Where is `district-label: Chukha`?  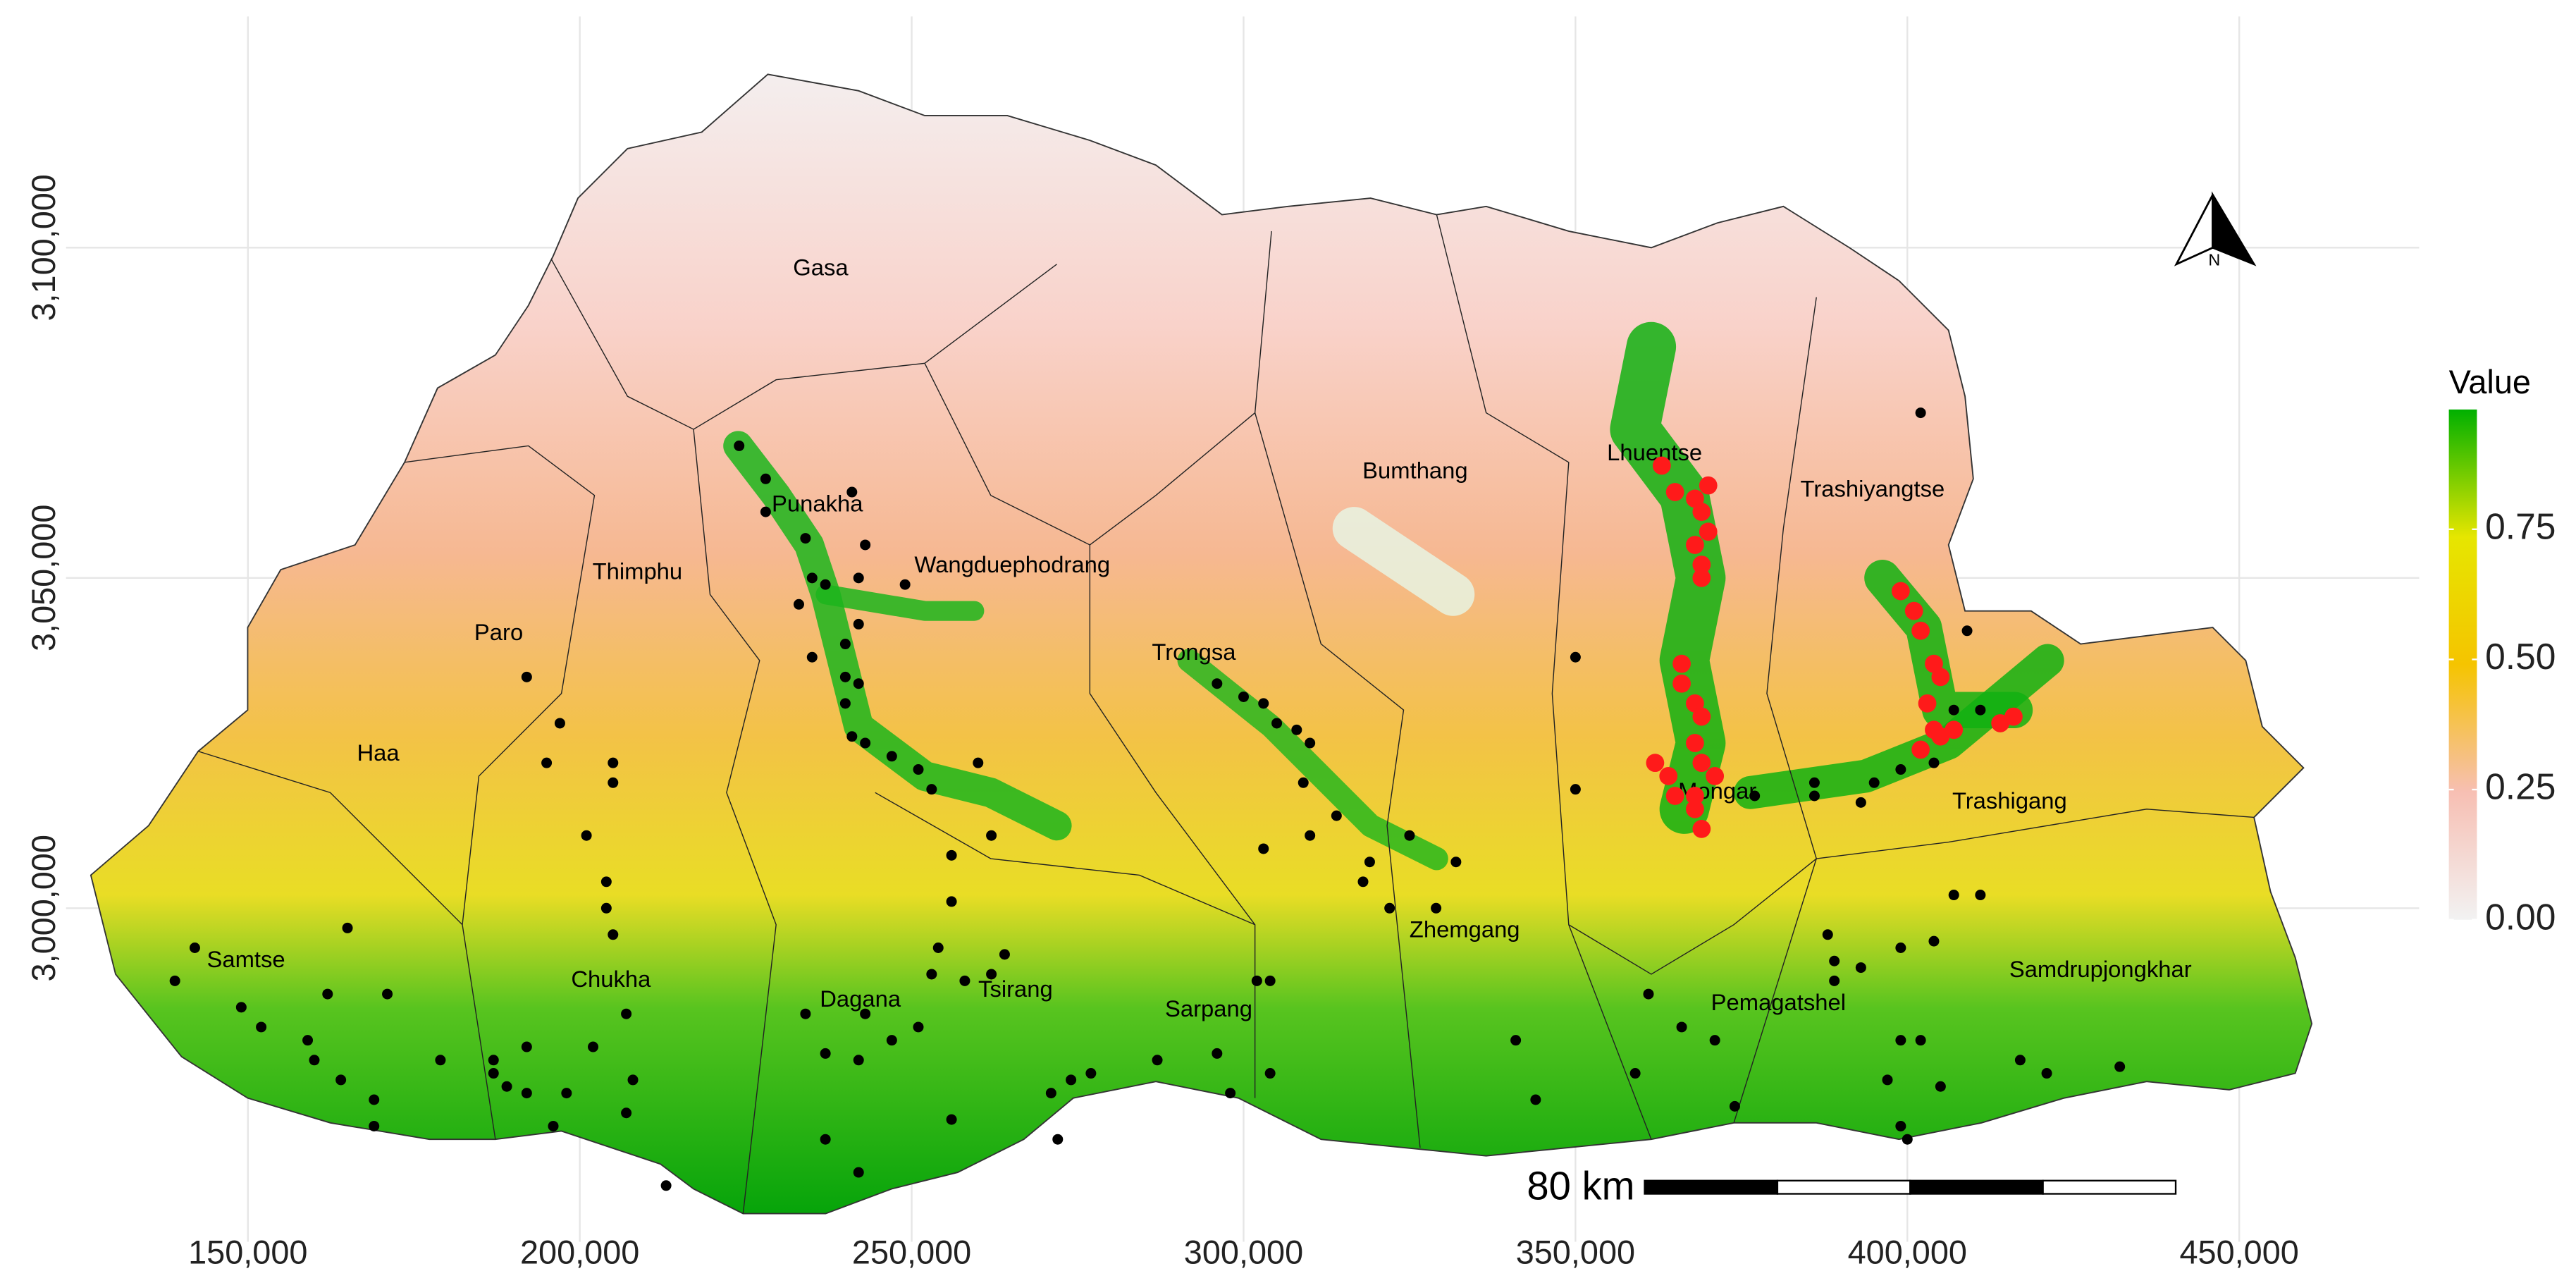 district-label: Chukha is located at coordinates (611, 979).